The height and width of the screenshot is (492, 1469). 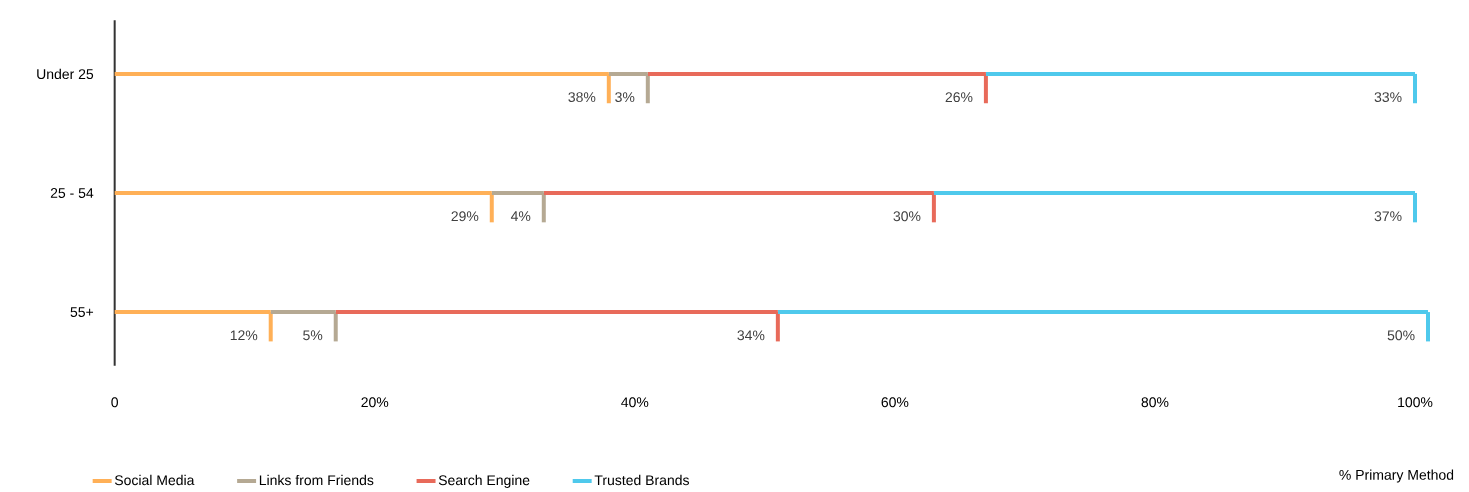 What do you see at coordinates (82, 311) in the screenshot?
I see `y-tick-label: 55+` at bounding box center [82, 311].